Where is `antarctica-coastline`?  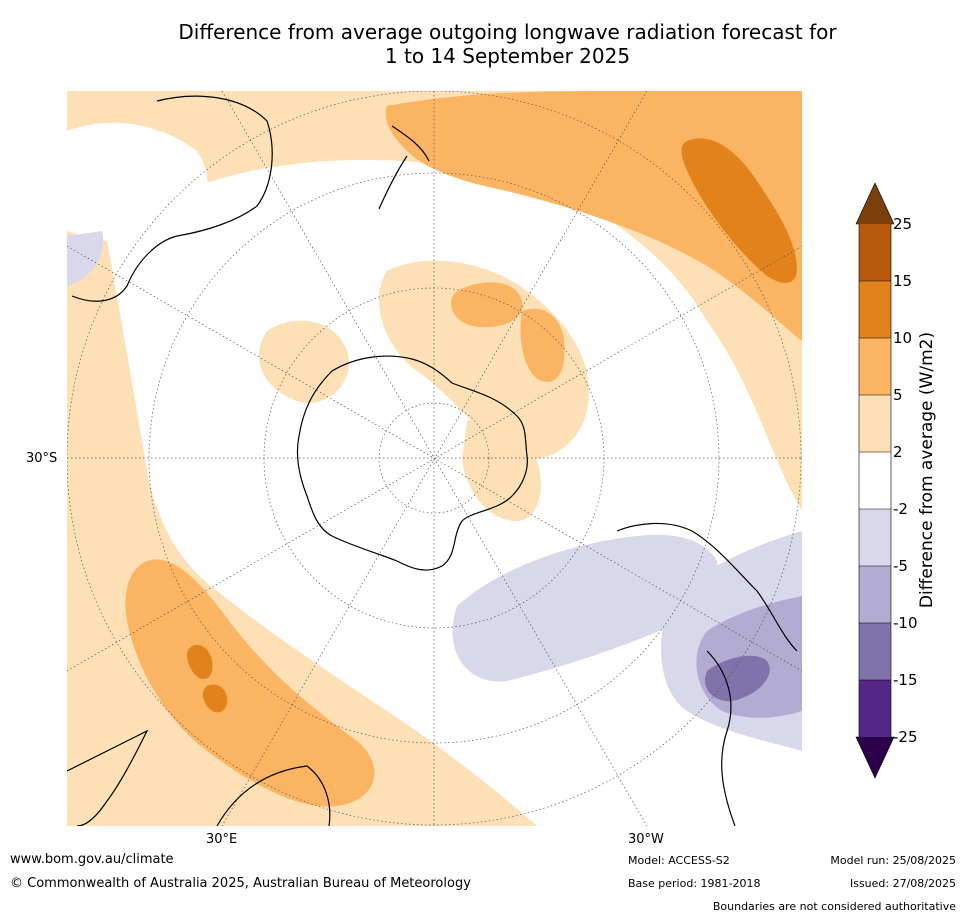
antarctica-coastline is located at coordinates (412, 463).